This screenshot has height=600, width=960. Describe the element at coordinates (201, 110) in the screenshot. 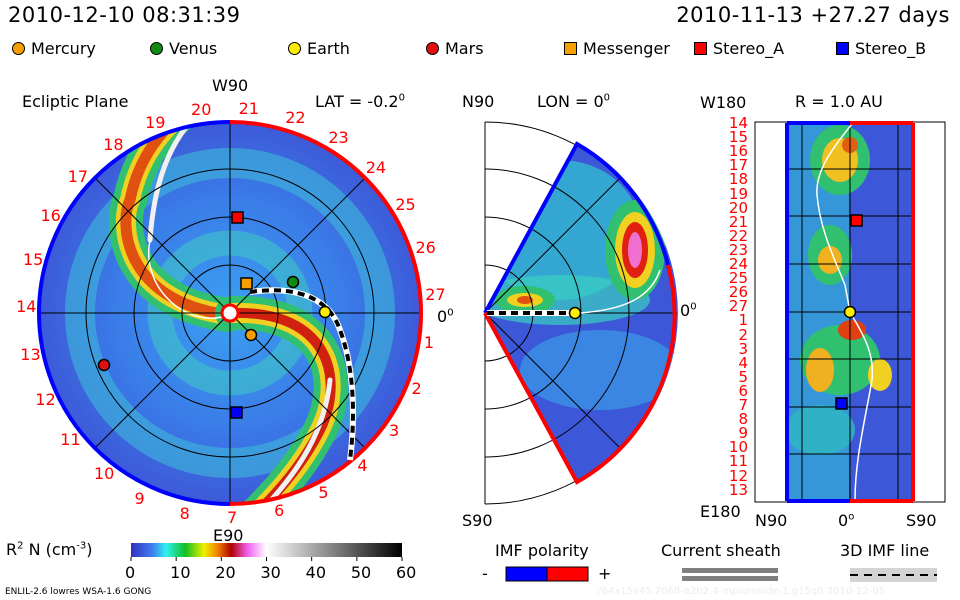

I see `ecliptic-day-label: 20` at that location.